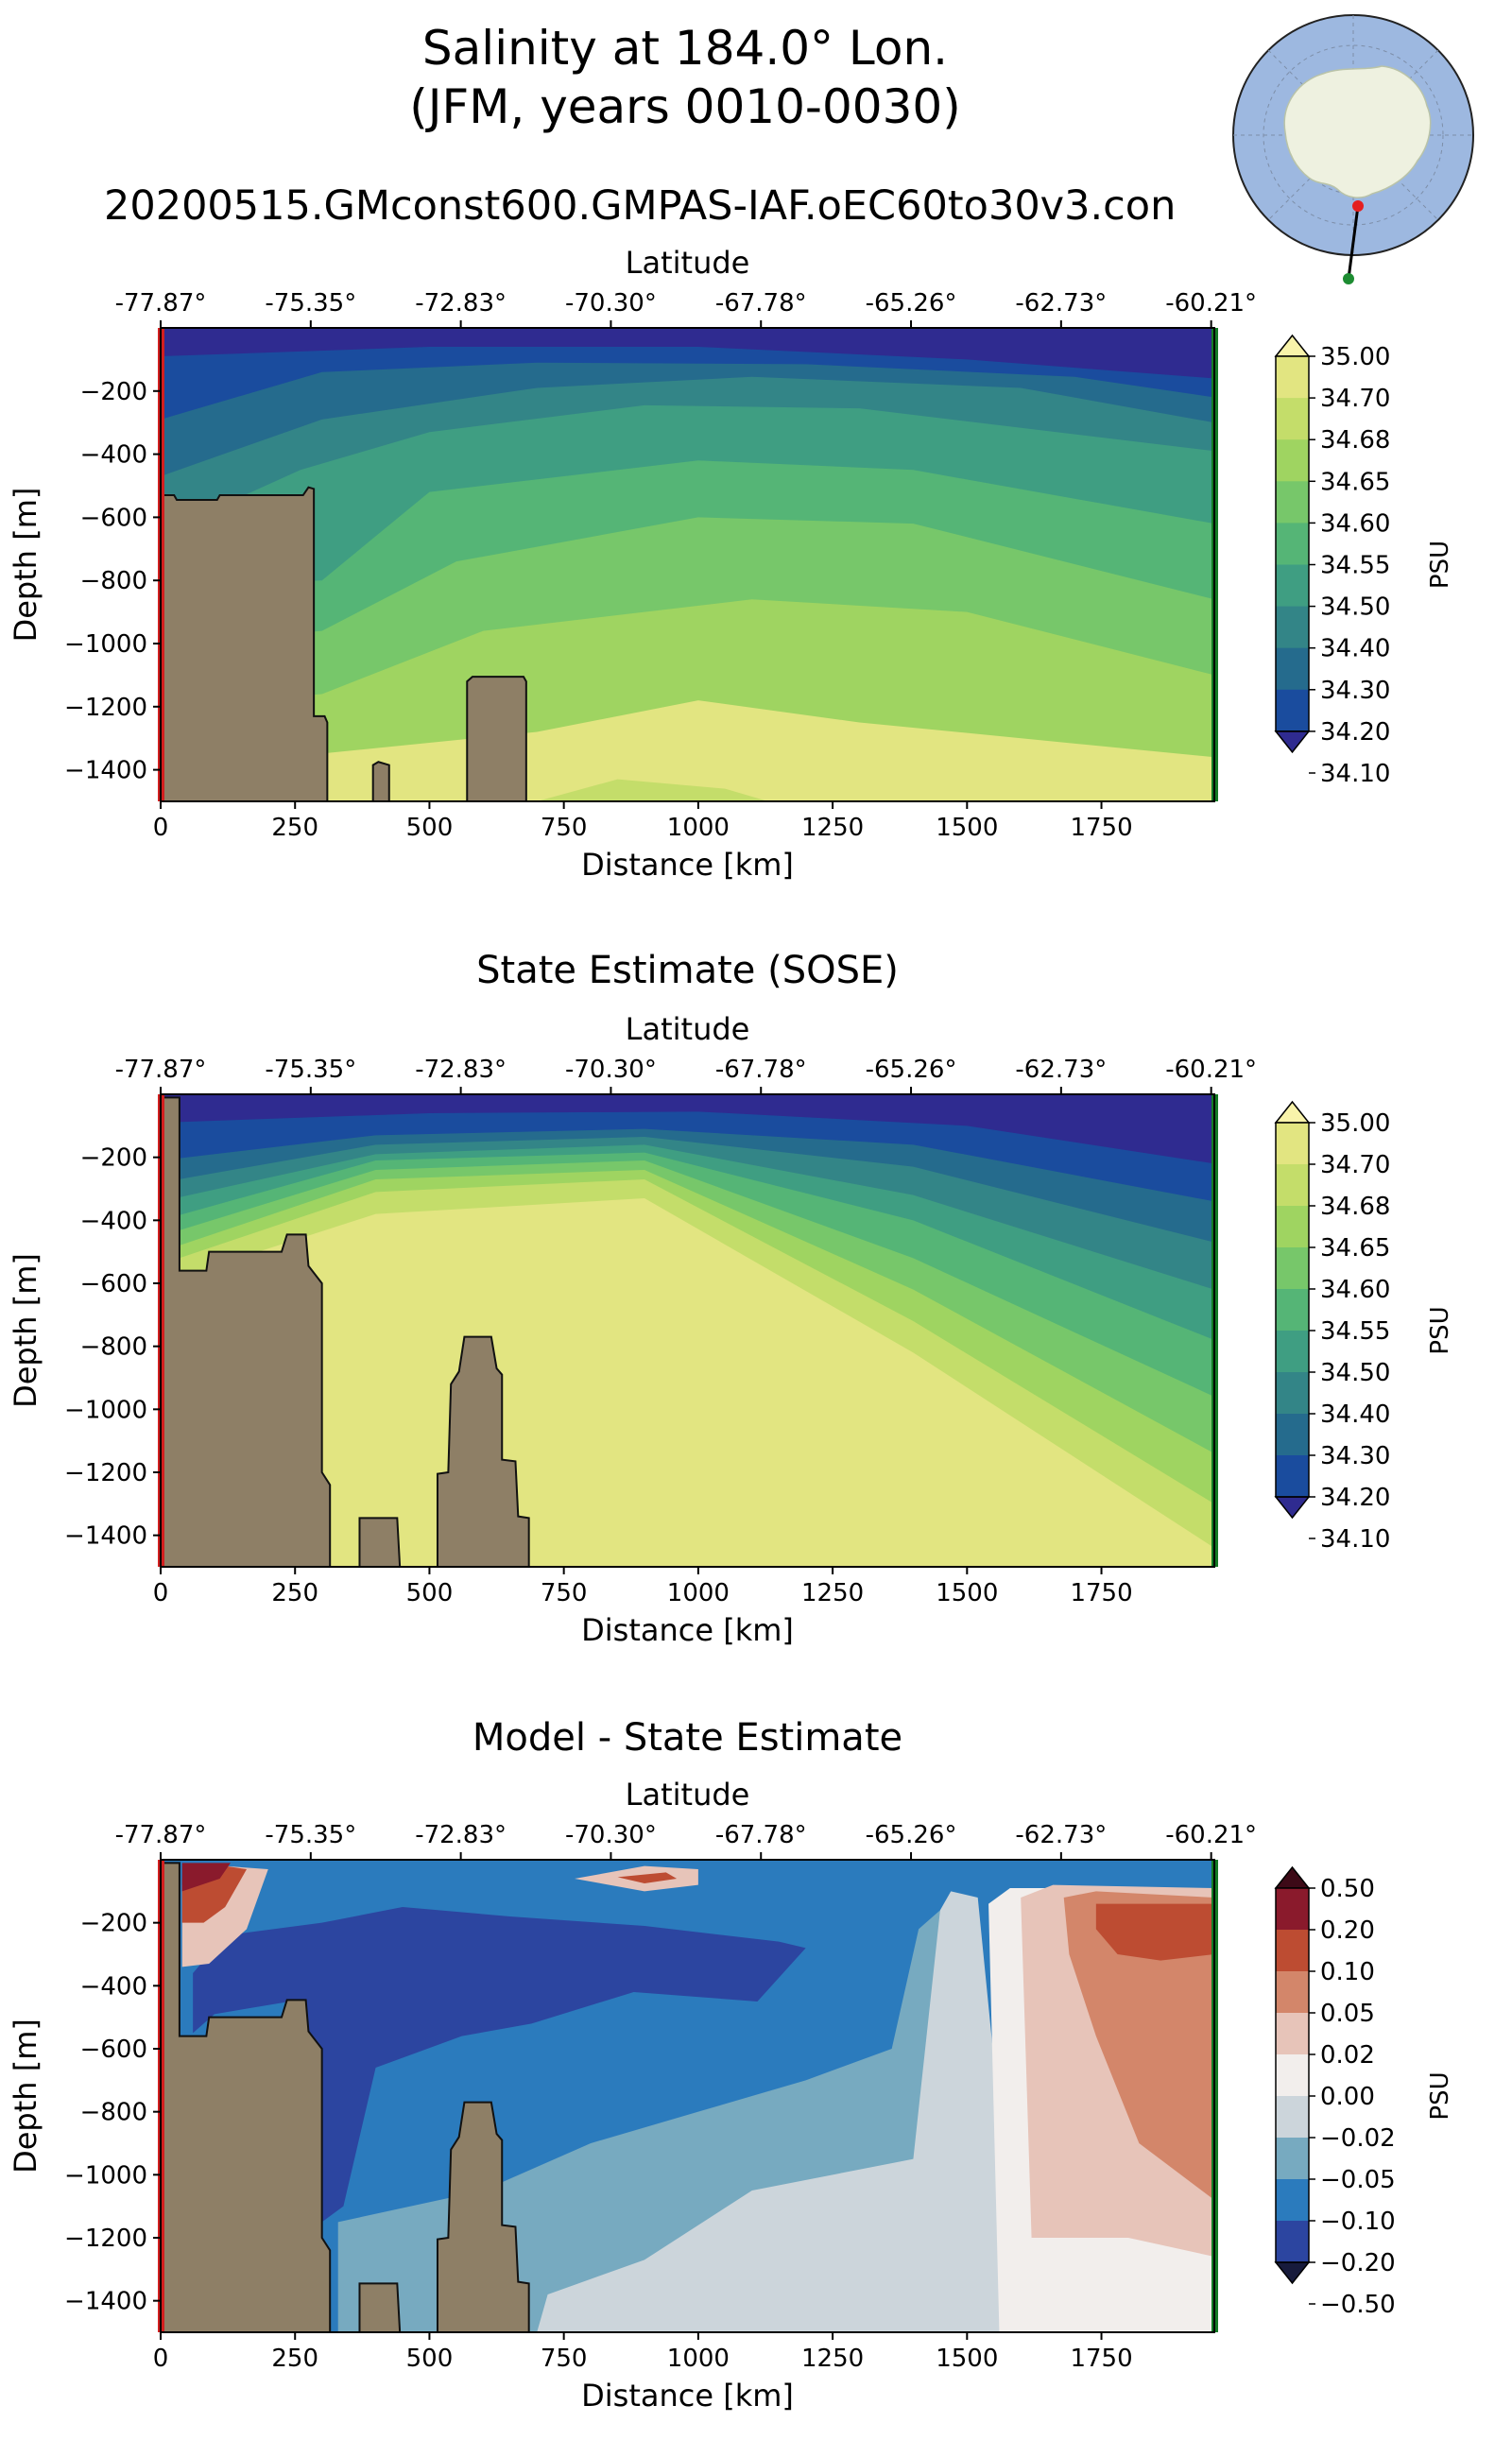 This screenshot has height=2457, width=1512. What do you see at coordinates (1358, 2305) in the screenshot?
I see `colorbar-tick-label: −0.50` at bounding box center [1358, 2305].